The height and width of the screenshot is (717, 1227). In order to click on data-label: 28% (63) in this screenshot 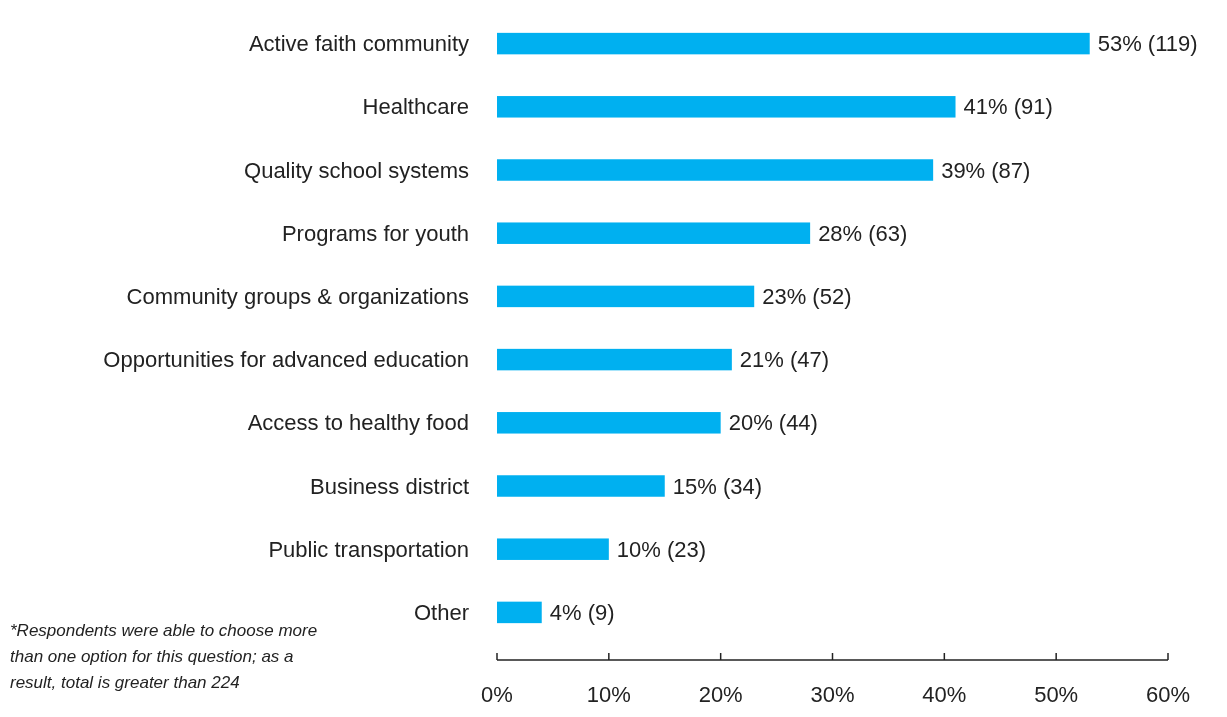, I will do `click(863, 233)`.